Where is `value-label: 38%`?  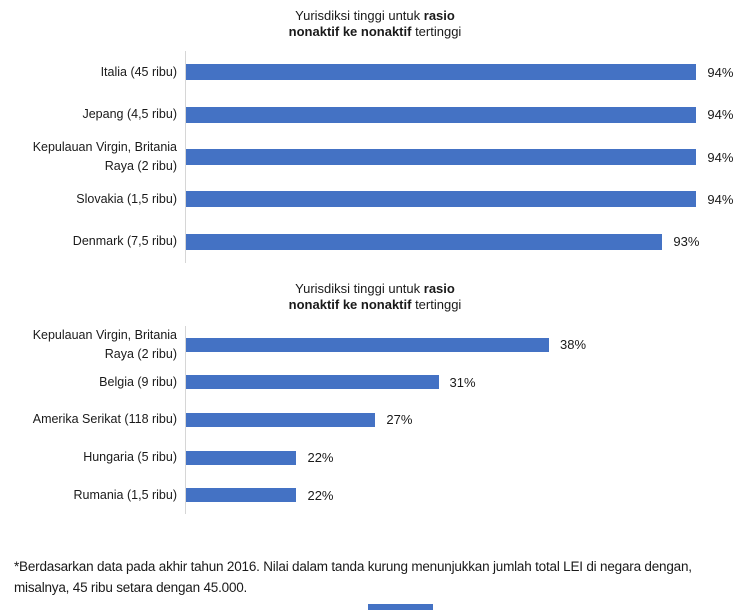
value-label: 38% is located at coordinates (573, 345).